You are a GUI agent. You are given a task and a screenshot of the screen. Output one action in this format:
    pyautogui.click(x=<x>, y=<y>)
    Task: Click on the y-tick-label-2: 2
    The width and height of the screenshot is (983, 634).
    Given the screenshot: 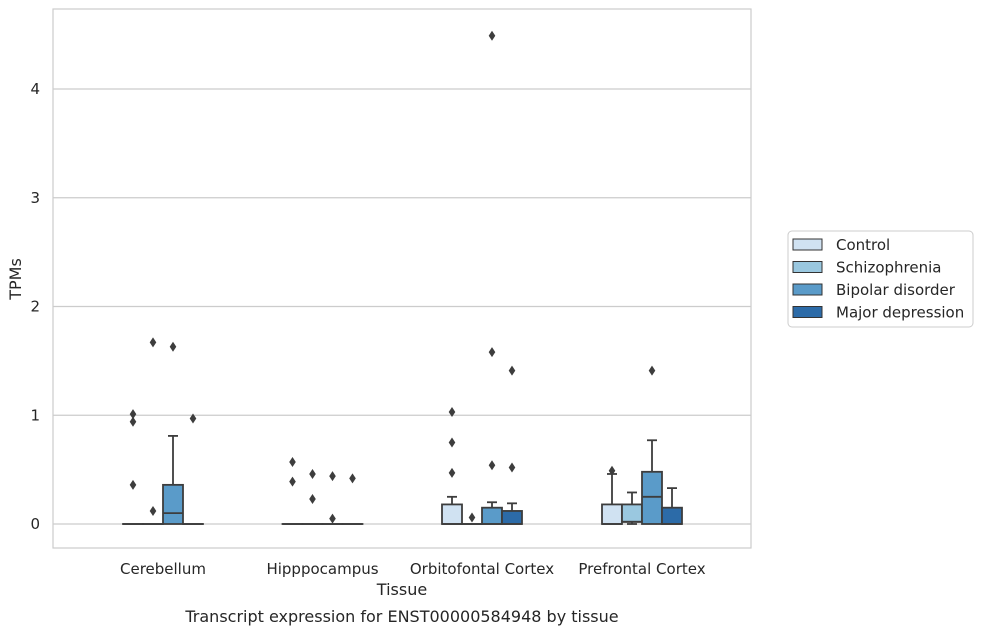 What is the action you would take?
    pyautogui.click(x=35, y=307)
    